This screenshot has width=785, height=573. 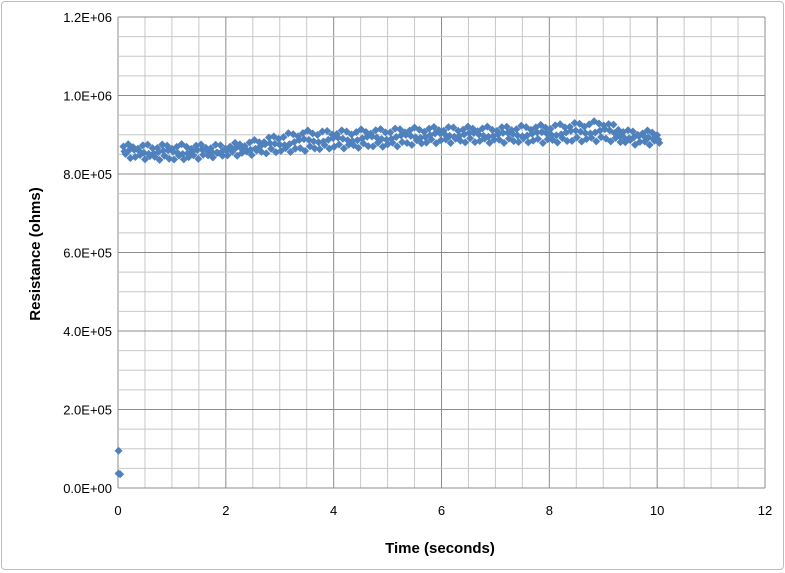 I want to click on x-axis-title: Time (seconds), so click(x=440, y=548).